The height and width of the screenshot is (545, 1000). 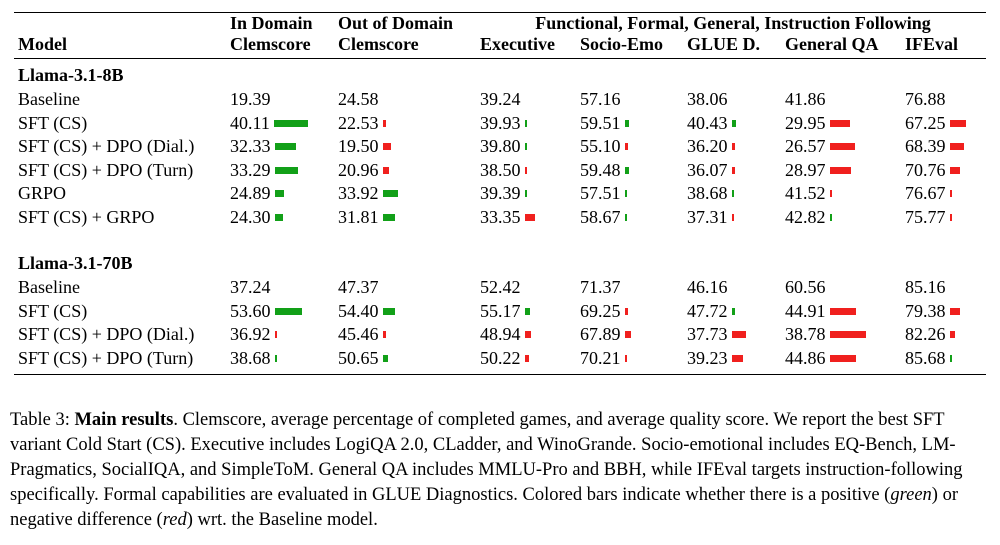 I want to click on score-cell: 52.42, so click(x=530, y=288).